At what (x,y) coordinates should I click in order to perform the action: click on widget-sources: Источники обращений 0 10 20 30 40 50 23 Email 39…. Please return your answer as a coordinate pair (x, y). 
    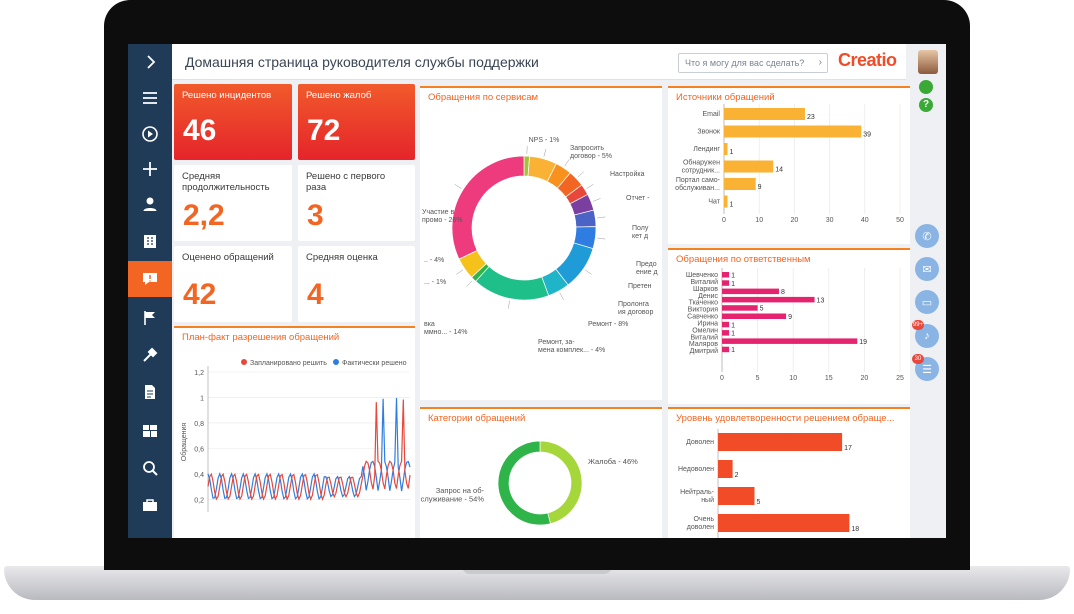
    Looking at the image, I should click on (789, 165).